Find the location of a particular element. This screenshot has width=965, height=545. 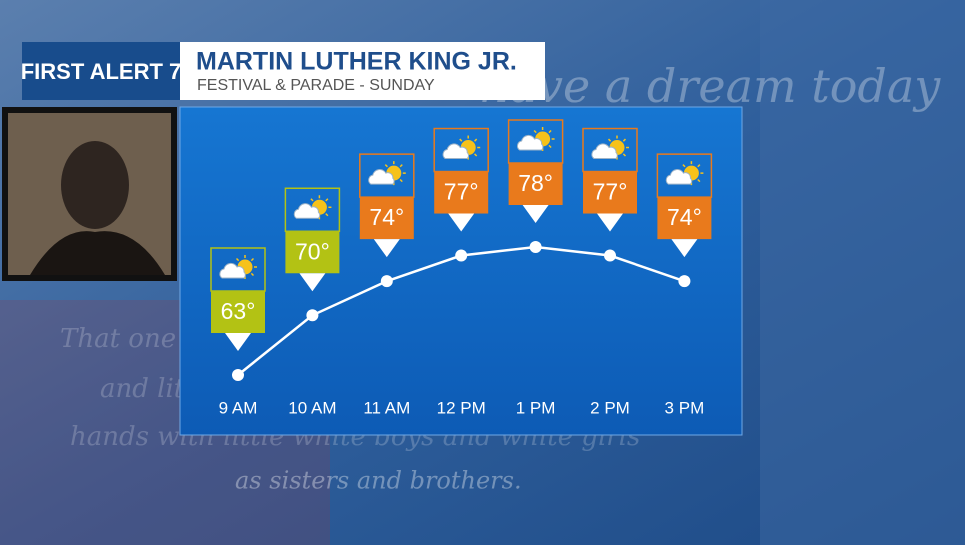

logo: FIRST ALERT 7 is located at coordinates (101, 71).